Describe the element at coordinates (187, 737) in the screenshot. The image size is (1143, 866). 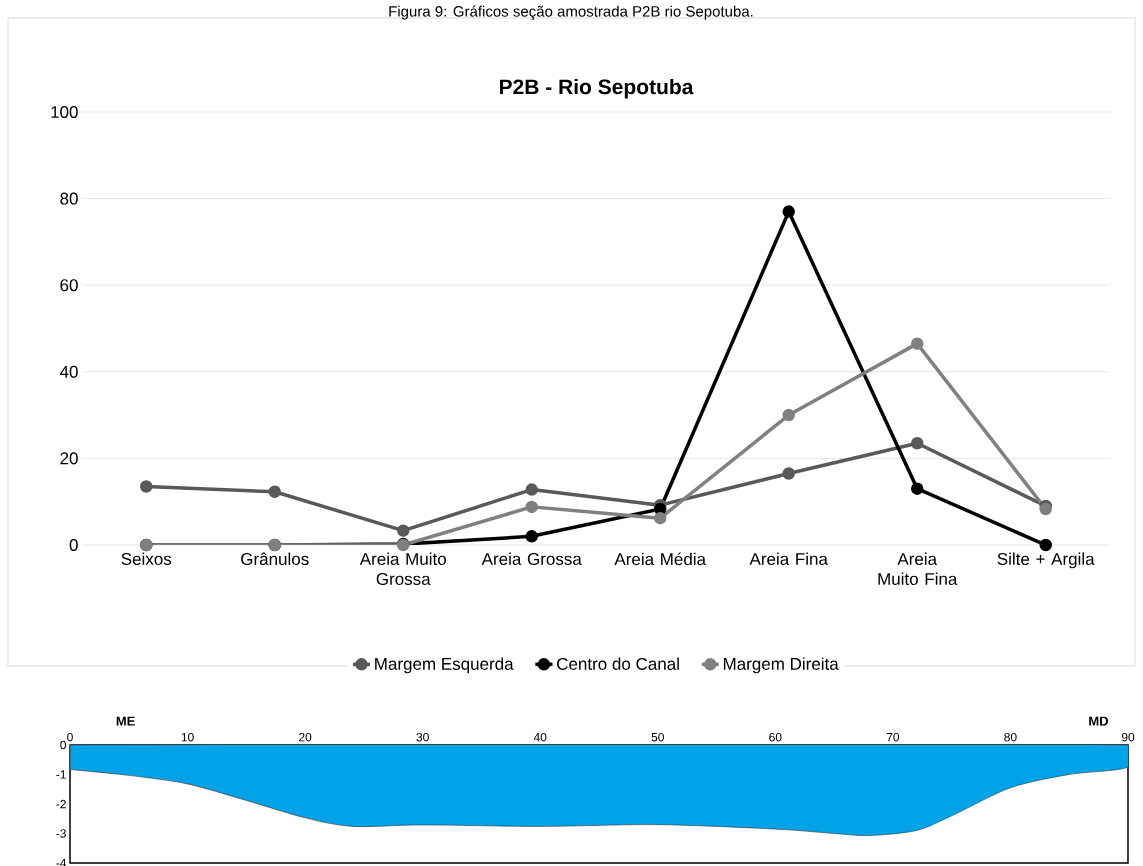
I see `x-tick-label: 10` at that location.